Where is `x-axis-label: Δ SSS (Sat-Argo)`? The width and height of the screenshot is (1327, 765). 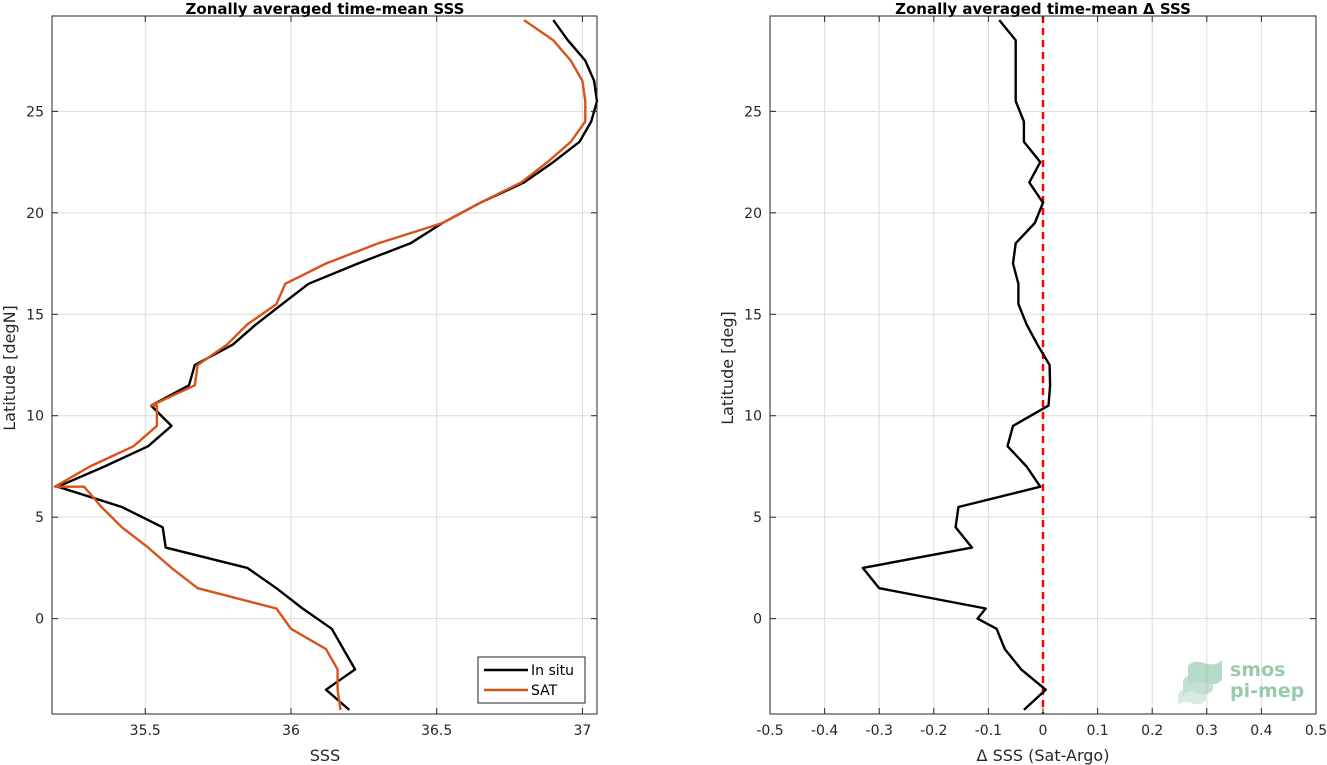 x-axis-label: Δ SSS (Sat-Argo) is located at coordinates (1043, 755).